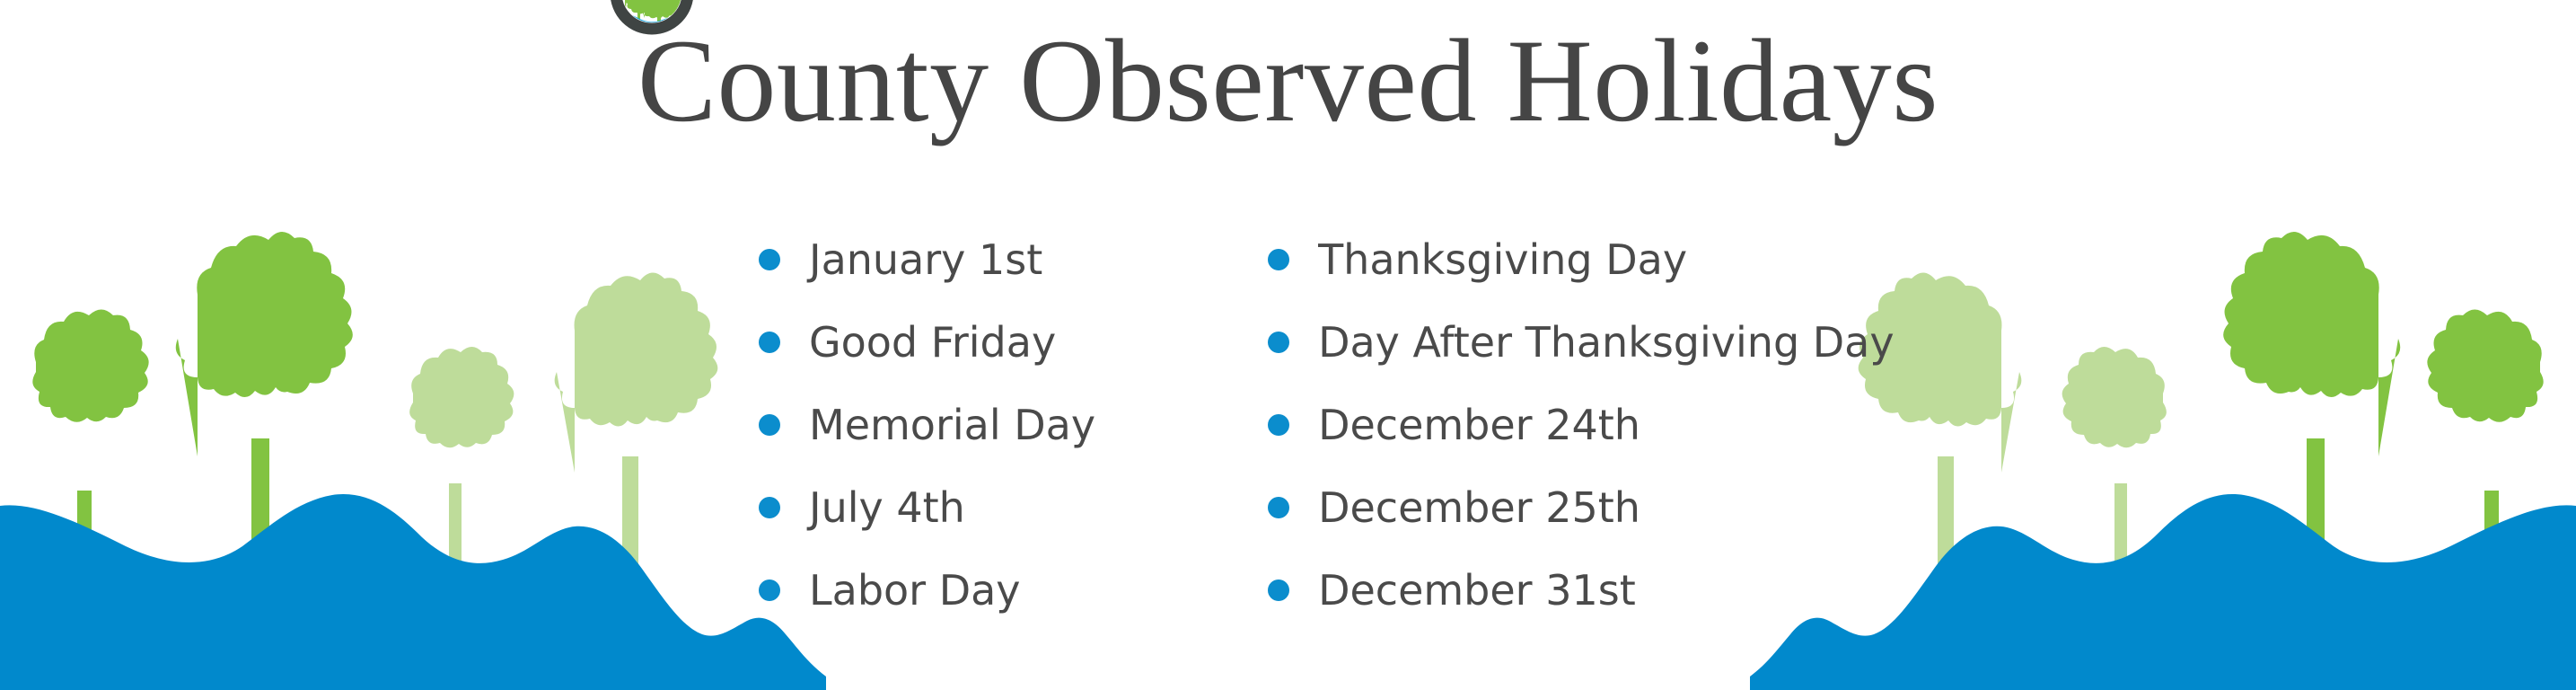 This screenshot has height=690, width=2576. I want to click on list-item: Thanksgiving Day, so click(1581, 259).